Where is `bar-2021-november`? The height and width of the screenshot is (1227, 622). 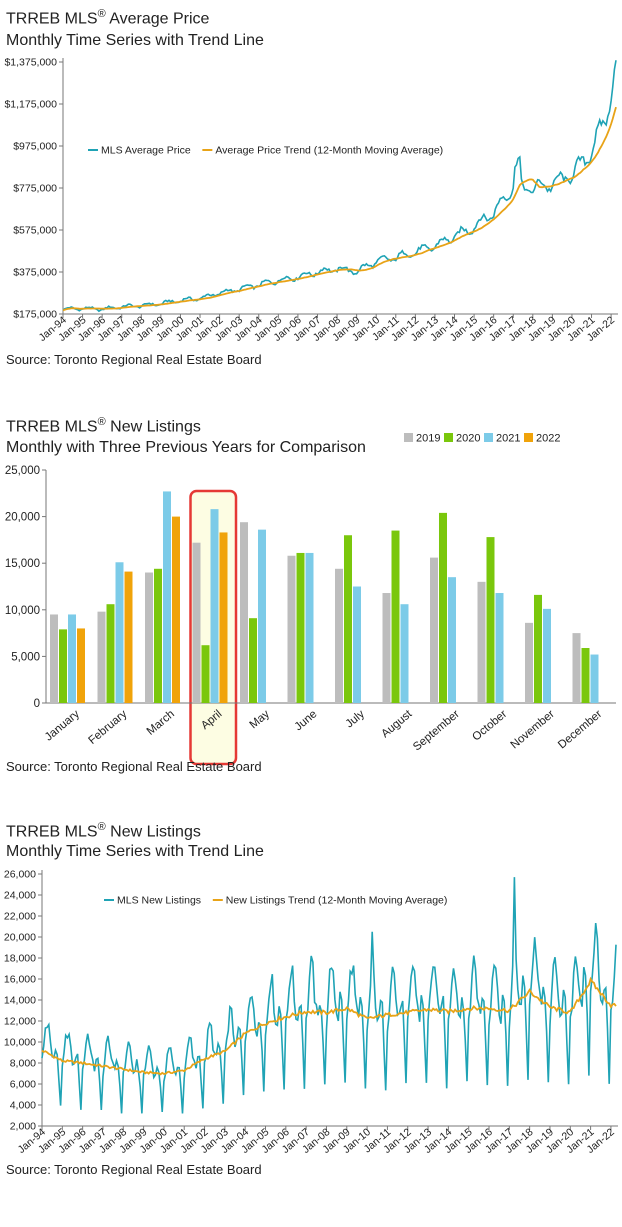
bar-2021-november is located at coordinates (547, 655).